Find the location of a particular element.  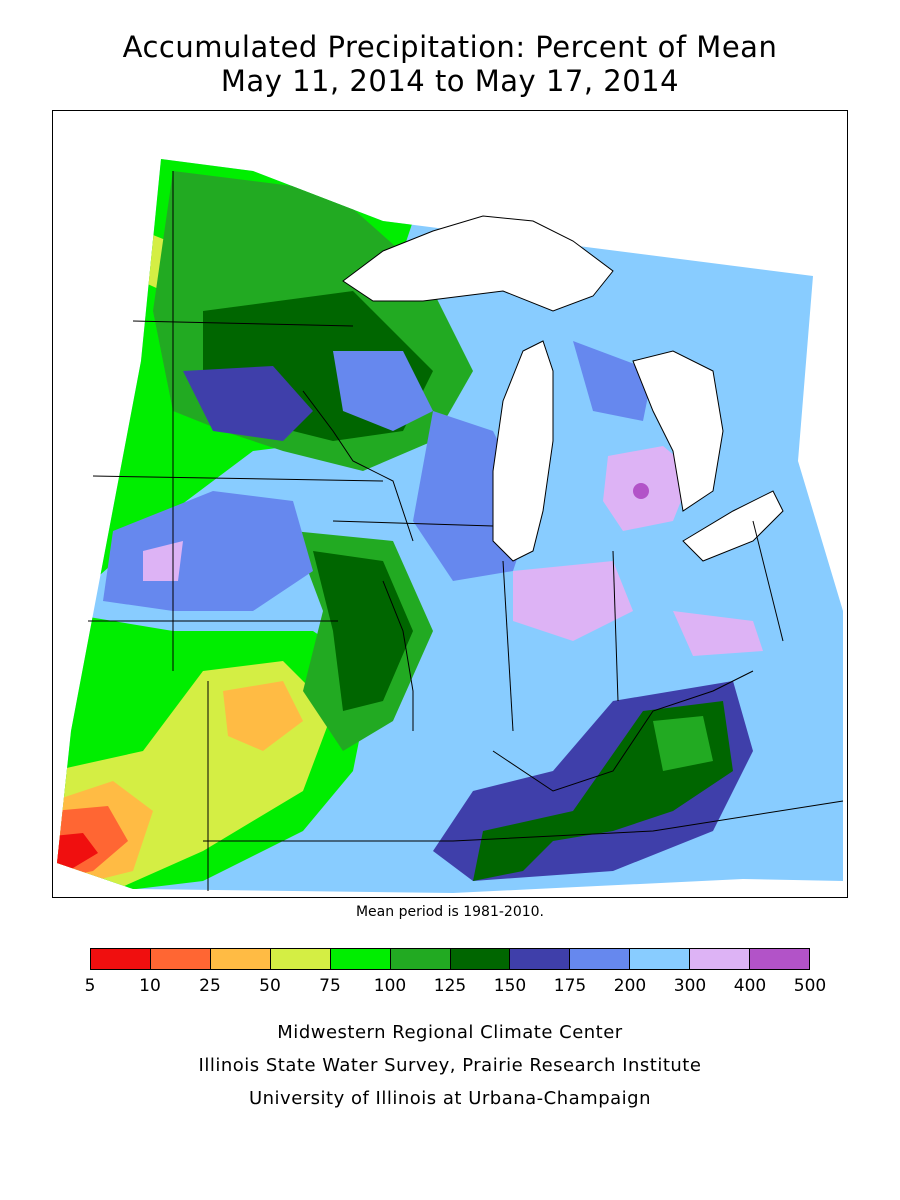

zone-25-50-center is located at coordinates (263, 716).